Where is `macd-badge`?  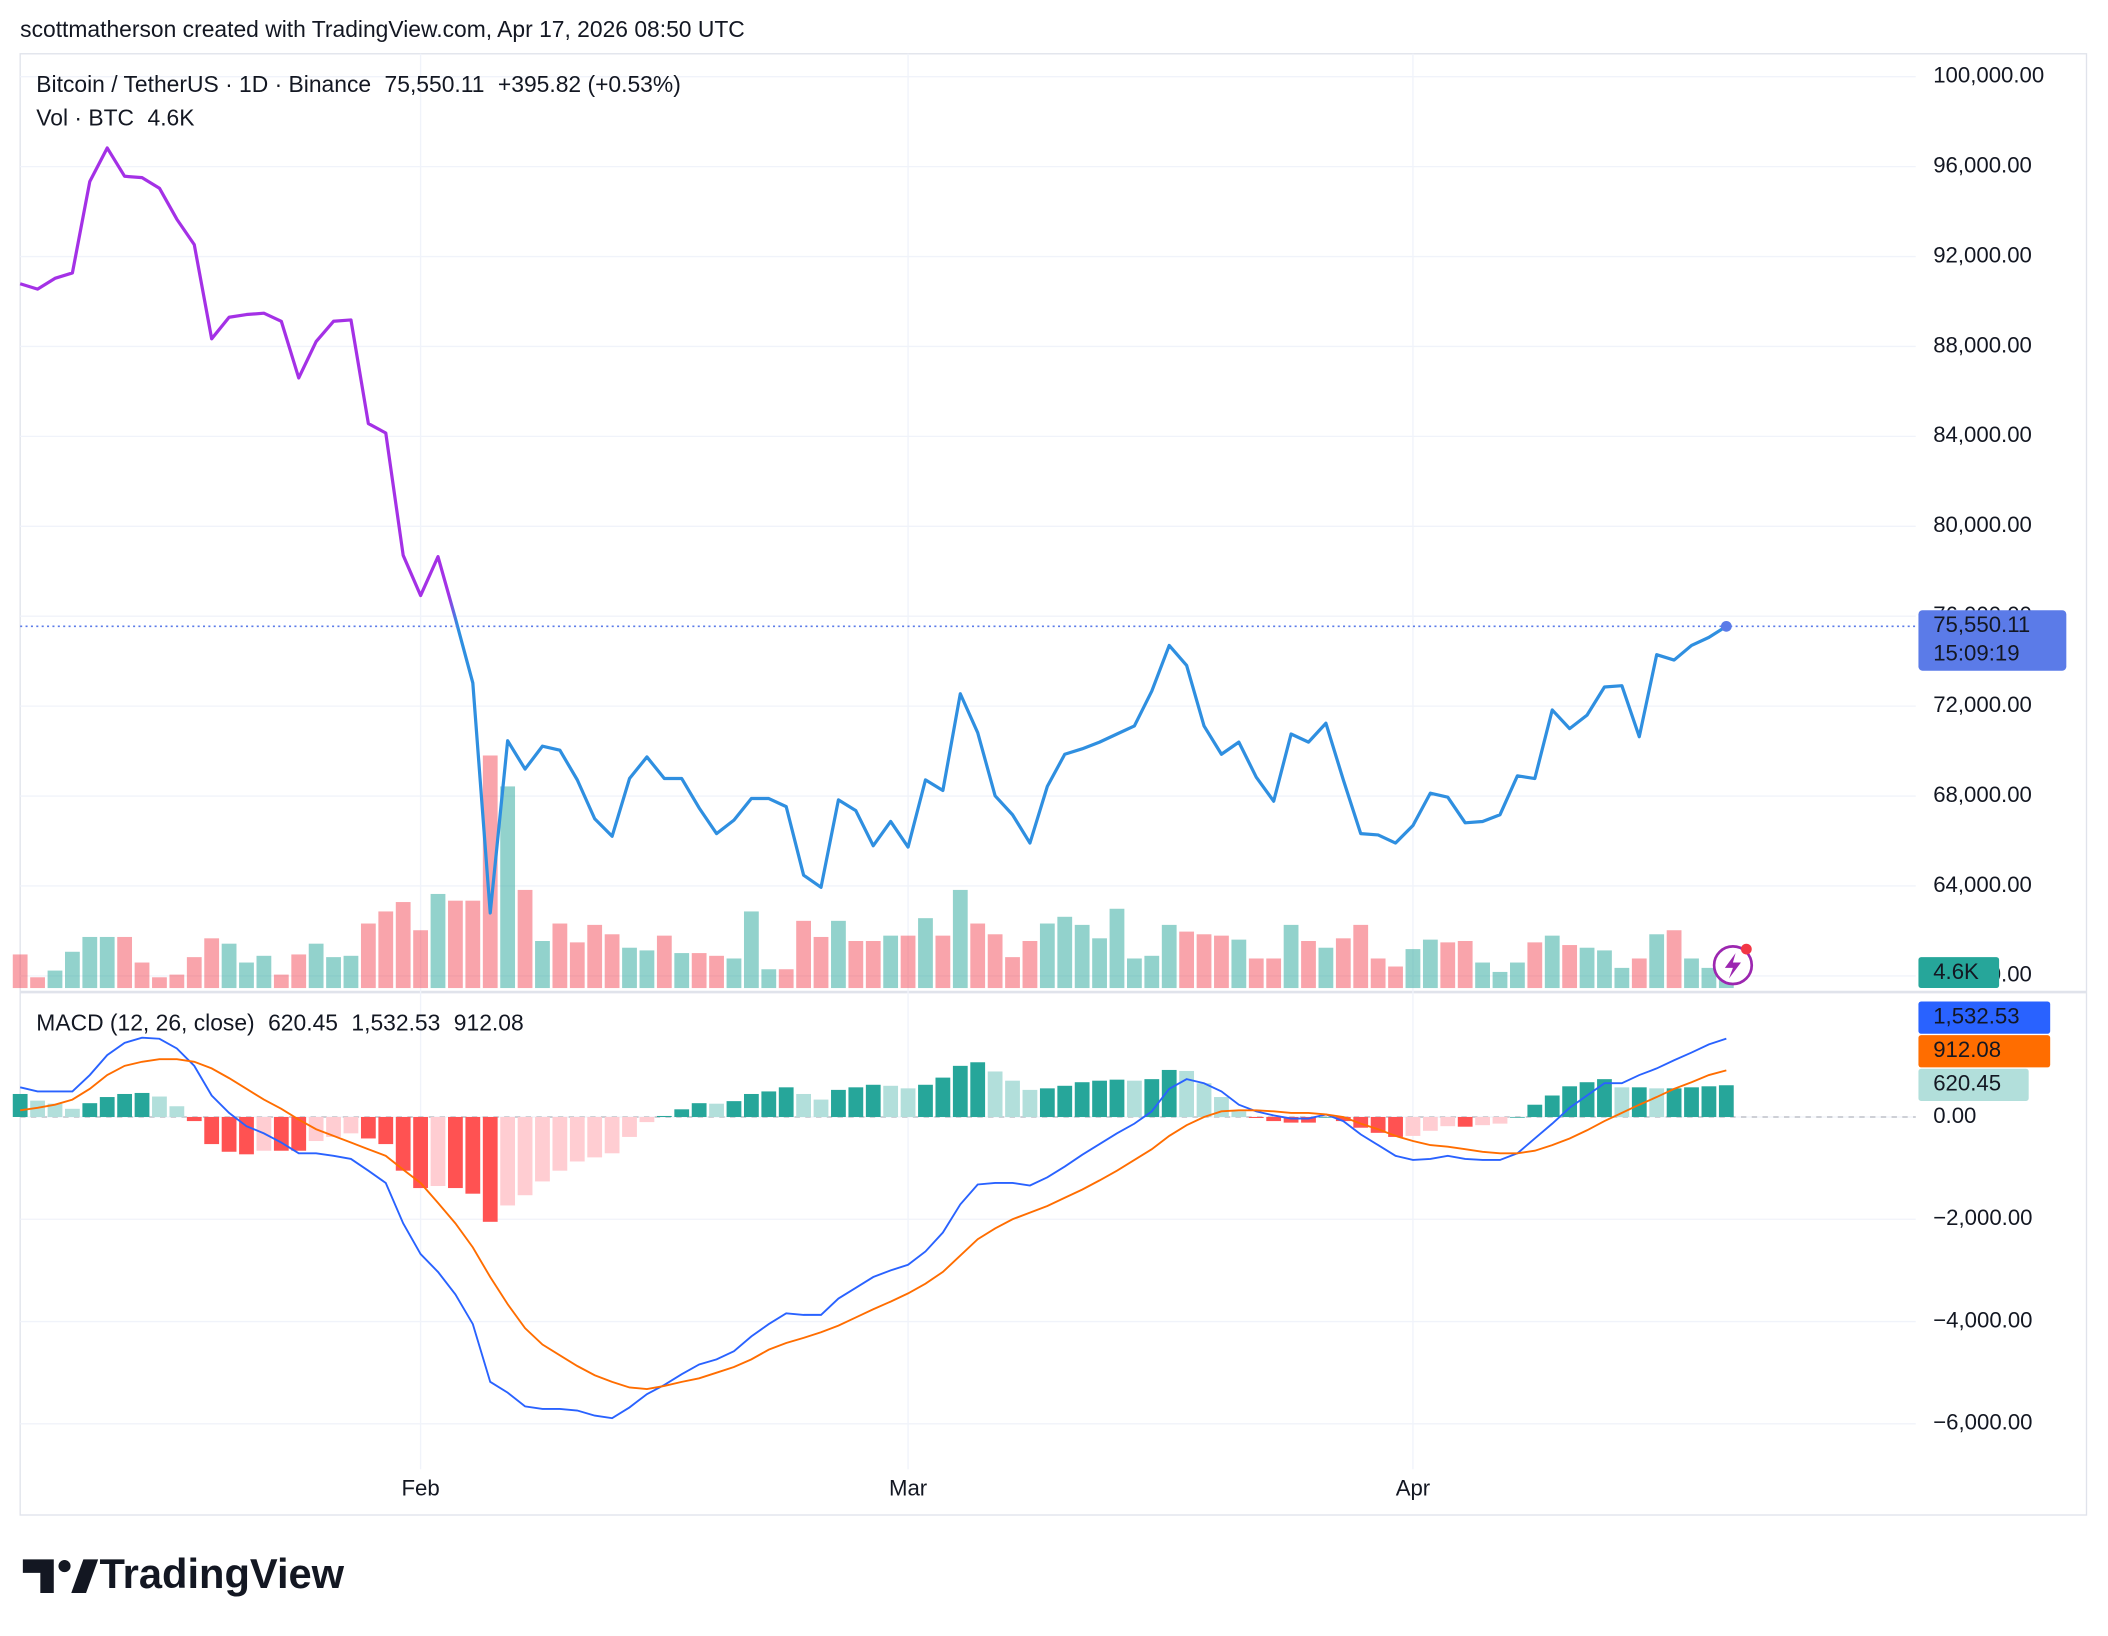
macd-badge is located at coordinates (1984, 1051).